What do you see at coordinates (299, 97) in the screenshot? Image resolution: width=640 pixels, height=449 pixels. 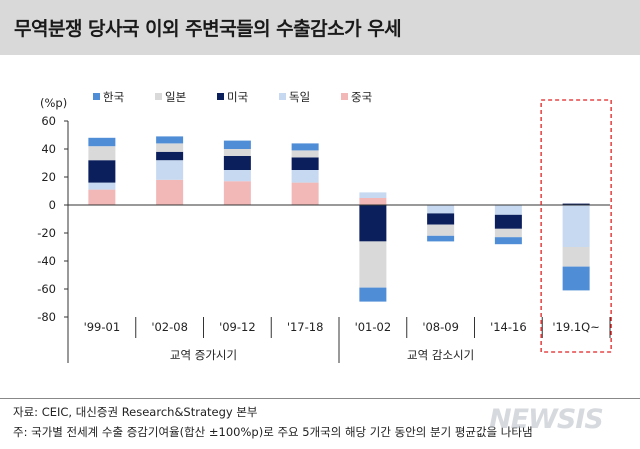 I see `legend-label: 독일` at bounding box center [299, 97].